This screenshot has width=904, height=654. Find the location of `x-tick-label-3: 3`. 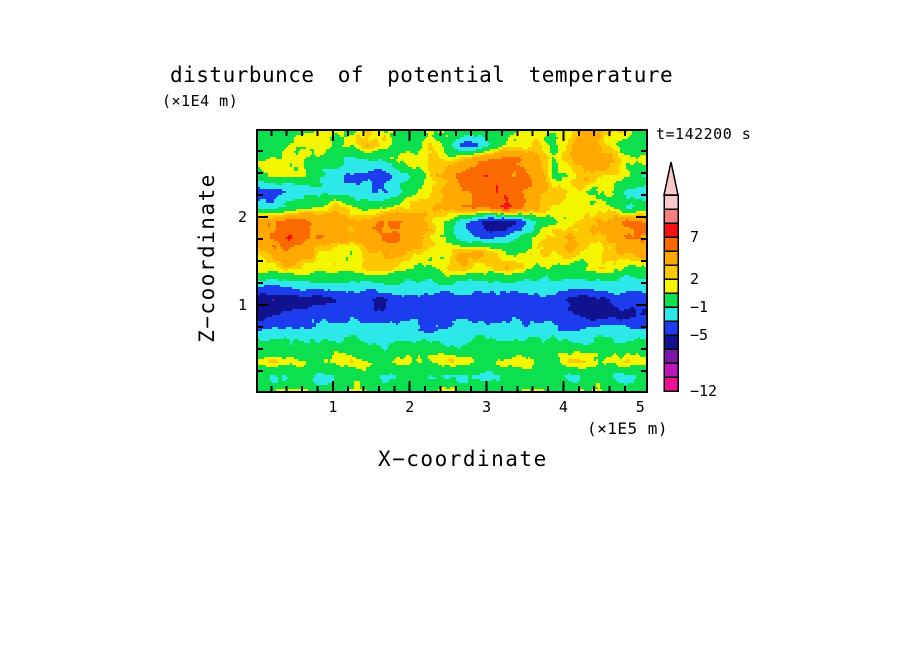

x-tick-label-3: 3 is located at coordinates (487, 407).